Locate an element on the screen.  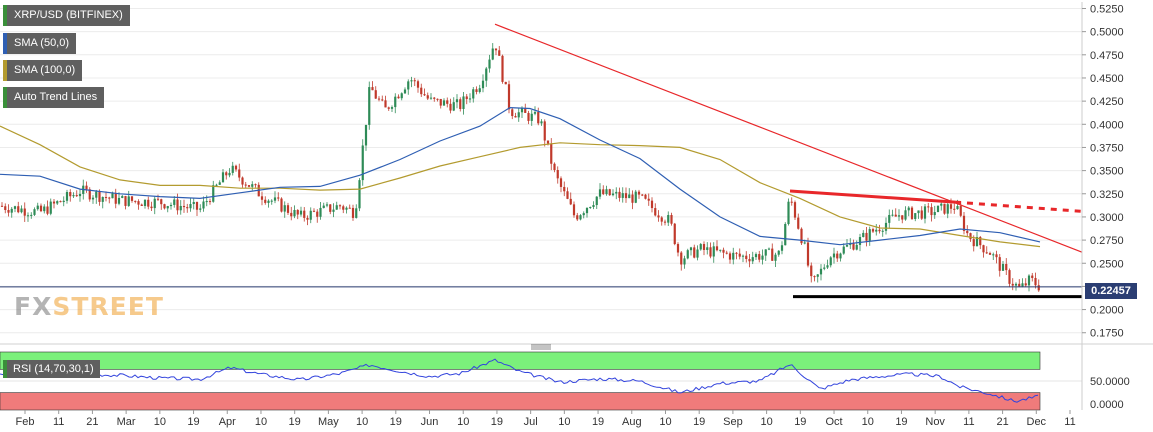
time-tick-label: 11 is located at coordinates (968, 422).